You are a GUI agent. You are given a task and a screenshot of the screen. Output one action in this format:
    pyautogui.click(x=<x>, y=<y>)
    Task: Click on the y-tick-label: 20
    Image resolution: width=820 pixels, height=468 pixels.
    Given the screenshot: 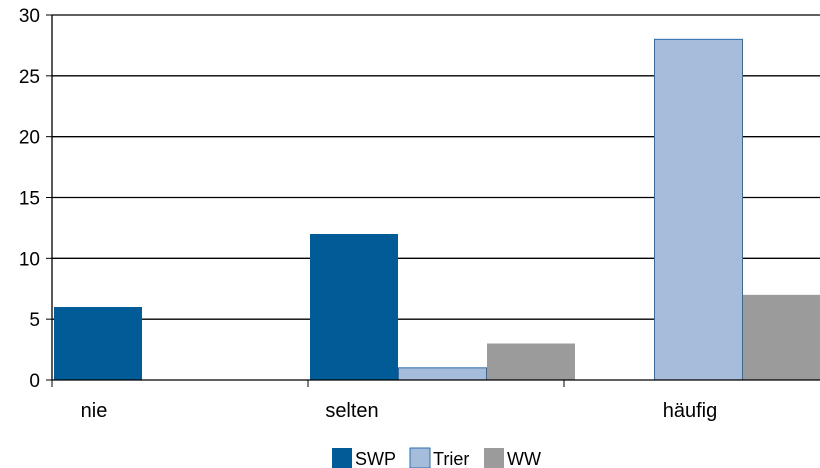 What is the action you would take?
    pyautogui.click(x=29, y=138)
    